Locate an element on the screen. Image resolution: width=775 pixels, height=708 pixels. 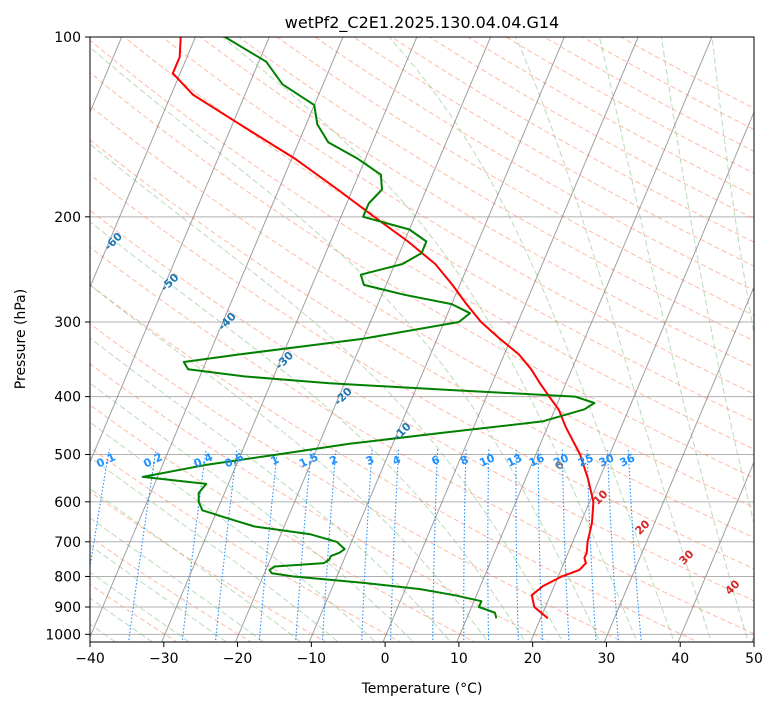
x-tick-label: −10 is located at coordinates (312, 659).